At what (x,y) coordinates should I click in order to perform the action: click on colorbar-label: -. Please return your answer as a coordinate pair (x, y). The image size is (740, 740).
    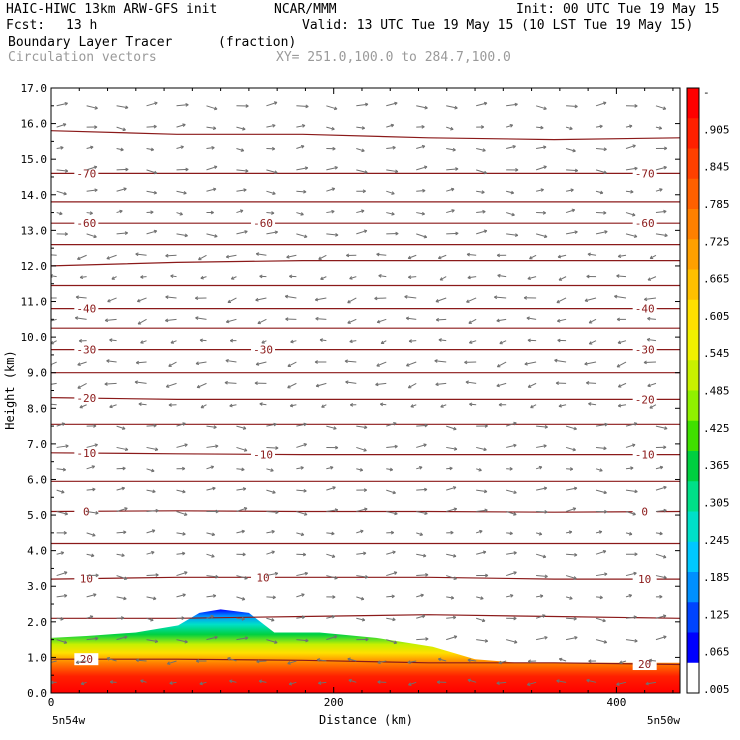
    Looking at the image, I should click on (706, 92).